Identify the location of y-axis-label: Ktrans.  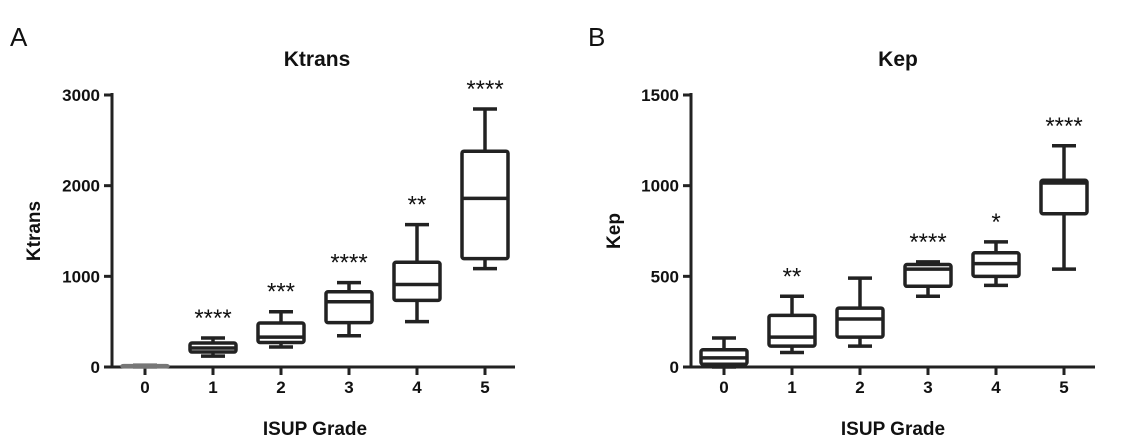
(34, 231).